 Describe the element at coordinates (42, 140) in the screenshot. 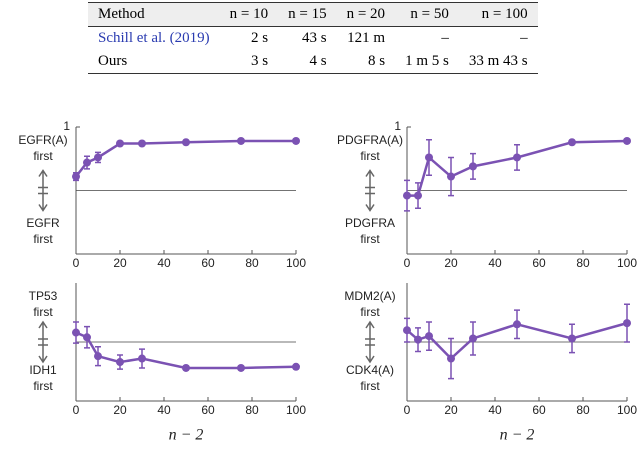

I see `y-label-top: EGFR(A)` at that location.